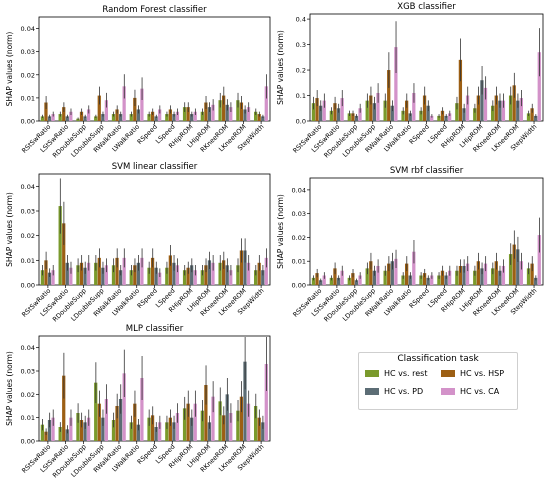 The height and width of the screenshot is (485, 550). I want to click on legend-label: HC vs. rest, so click(406, 373).